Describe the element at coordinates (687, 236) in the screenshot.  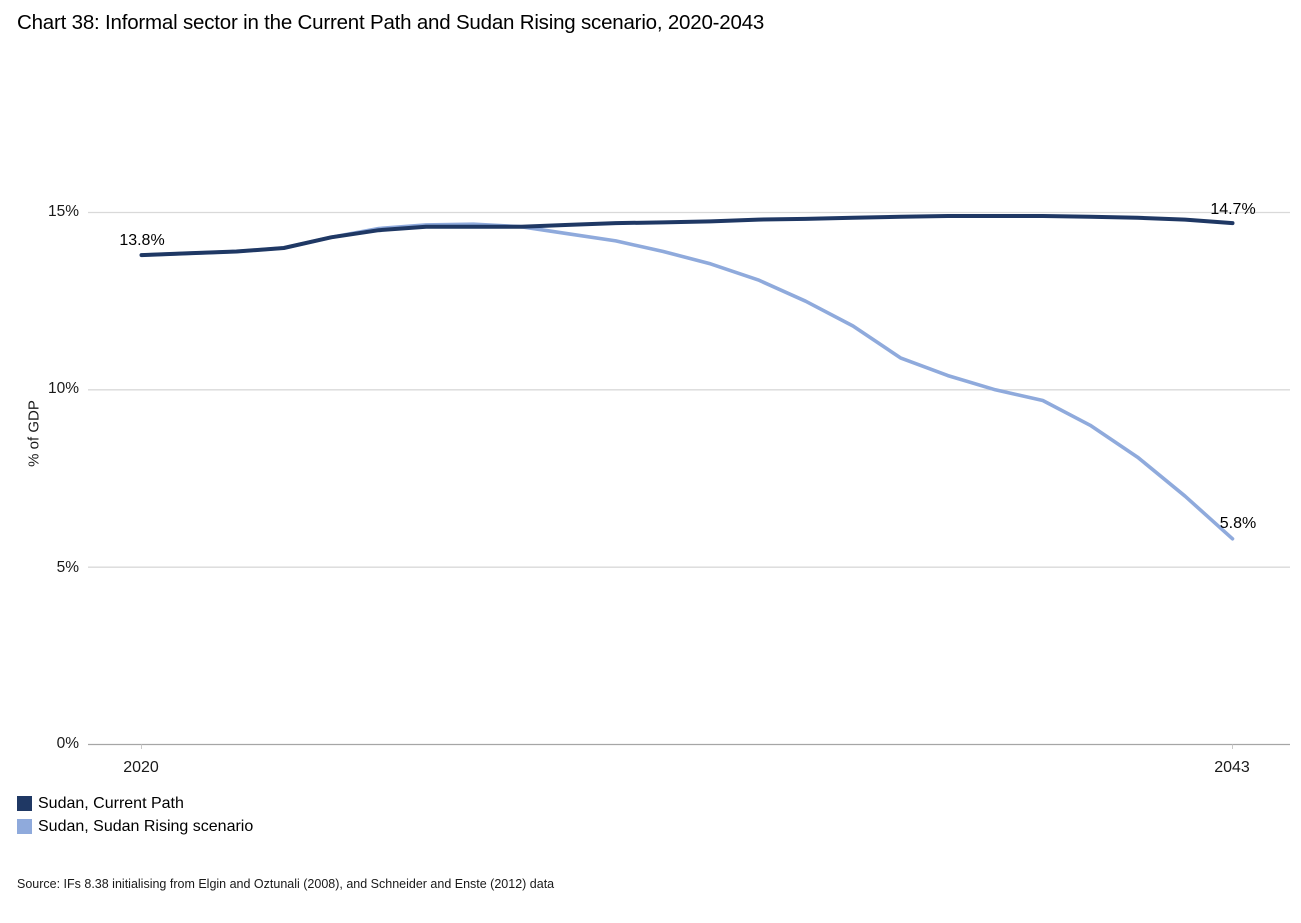
I see `series-line-sudan-current-path` at that location.